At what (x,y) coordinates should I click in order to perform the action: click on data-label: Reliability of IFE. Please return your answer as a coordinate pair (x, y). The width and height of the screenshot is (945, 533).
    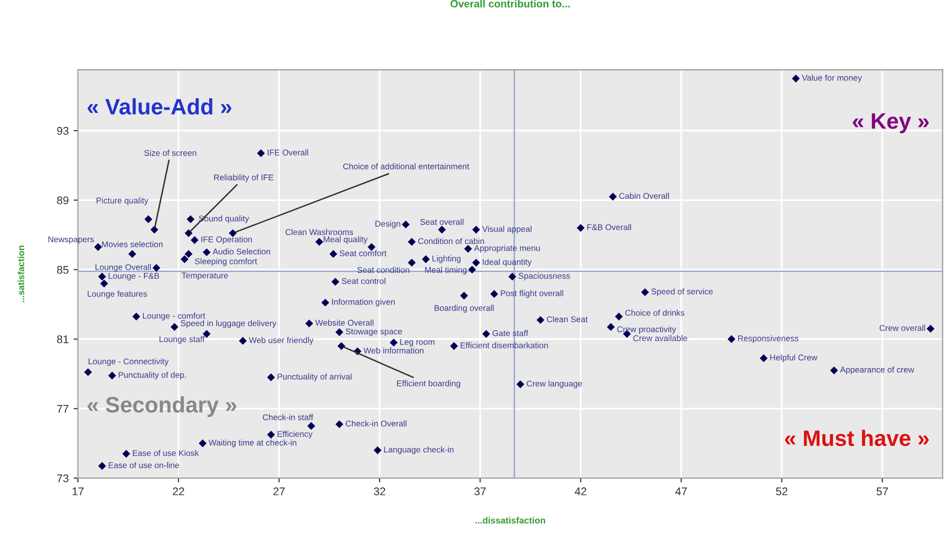
    Looking at the image, I should click on (244, 178).